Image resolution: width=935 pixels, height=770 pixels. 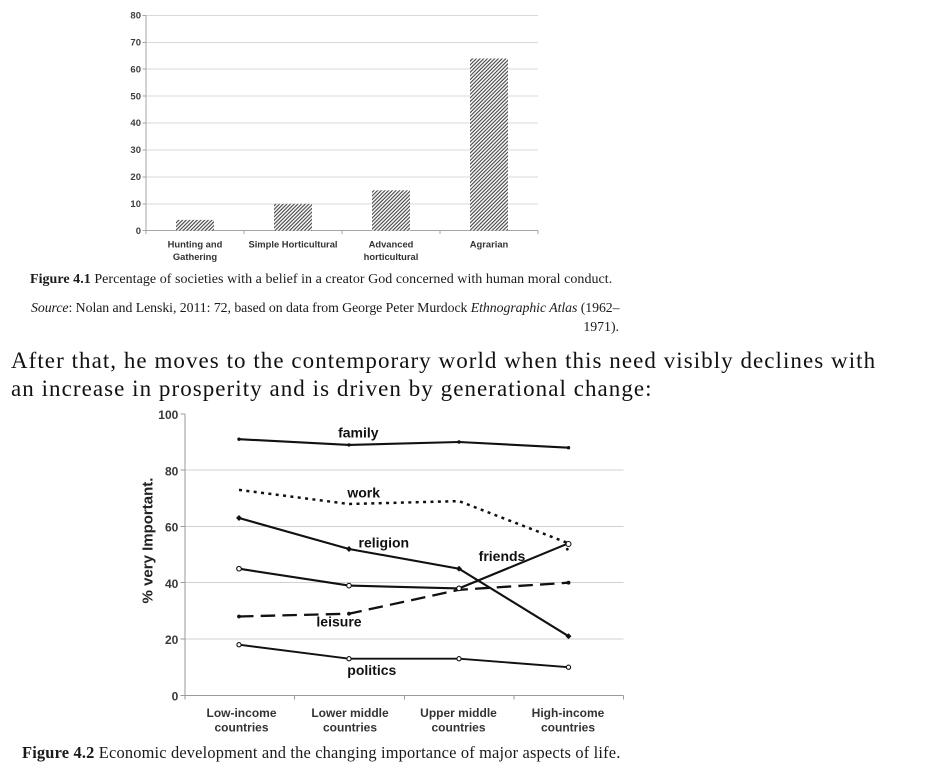 What do you see at coordinates (384, 543) in the screenshot?
I see `svg-text: religion` at bounding box center [384, 543].